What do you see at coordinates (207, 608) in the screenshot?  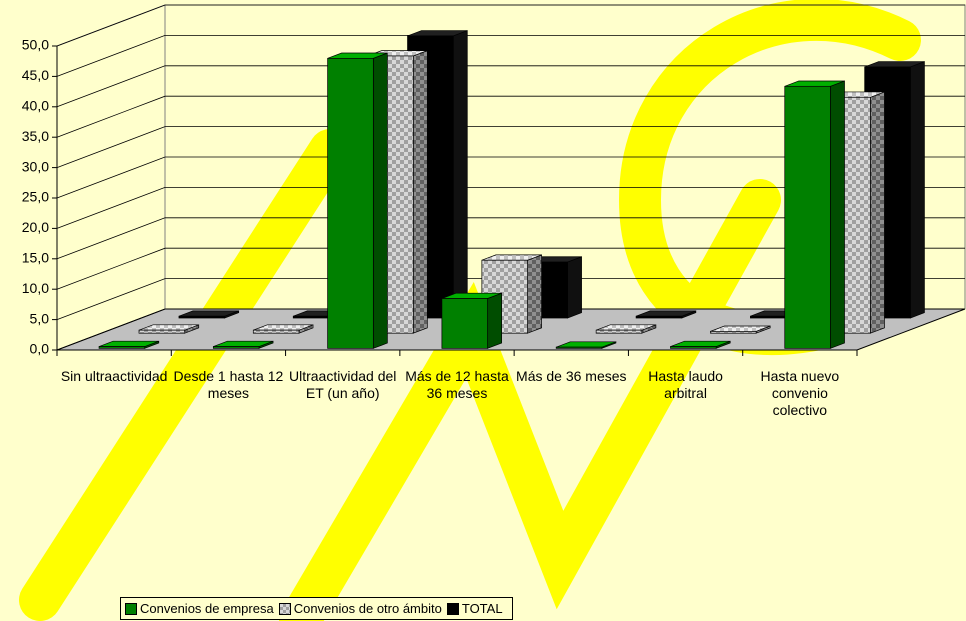 I see `legend-label: Convenios de empresa` at bounding box center [207, 608].